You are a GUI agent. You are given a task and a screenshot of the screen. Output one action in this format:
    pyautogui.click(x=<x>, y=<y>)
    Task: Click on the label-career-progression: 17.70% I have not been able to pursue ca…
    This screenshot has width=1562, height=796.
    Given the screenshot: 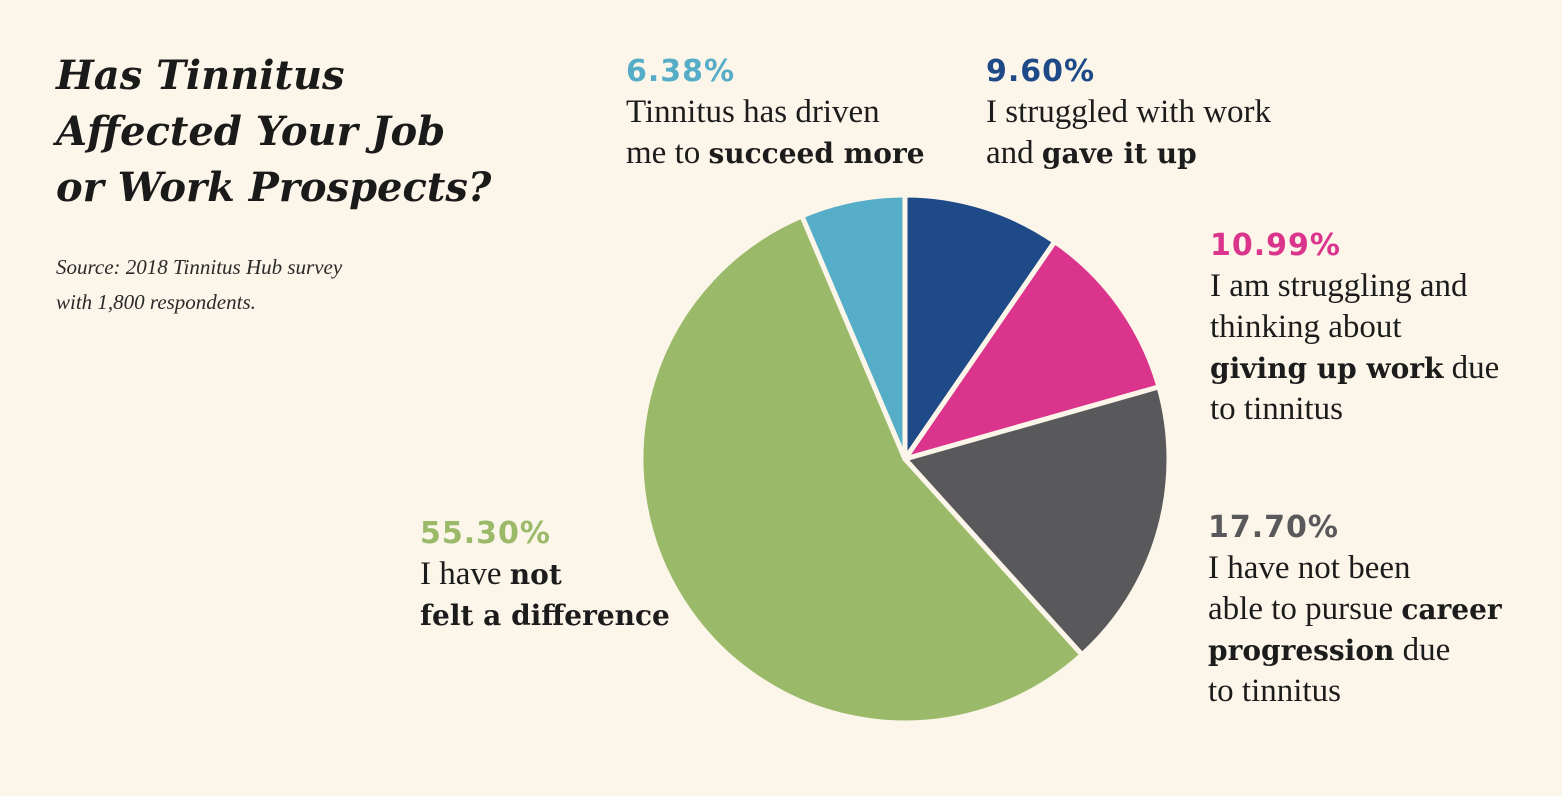 What is the action you would take?
    pyautogui.click(x=1355, y=610)
    